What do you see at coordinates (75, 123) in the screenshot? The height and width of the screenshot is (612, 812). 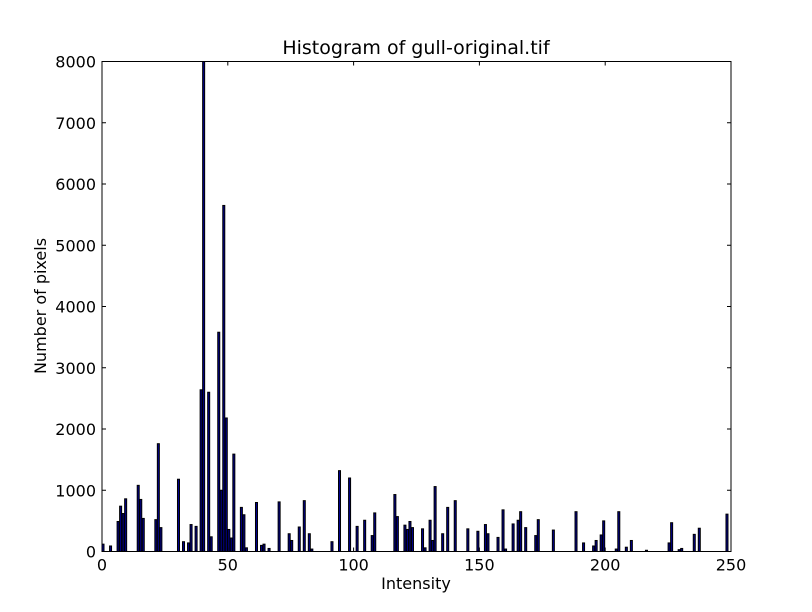 I see `y-tick-label: 7000` at bounding box center [75, 123].